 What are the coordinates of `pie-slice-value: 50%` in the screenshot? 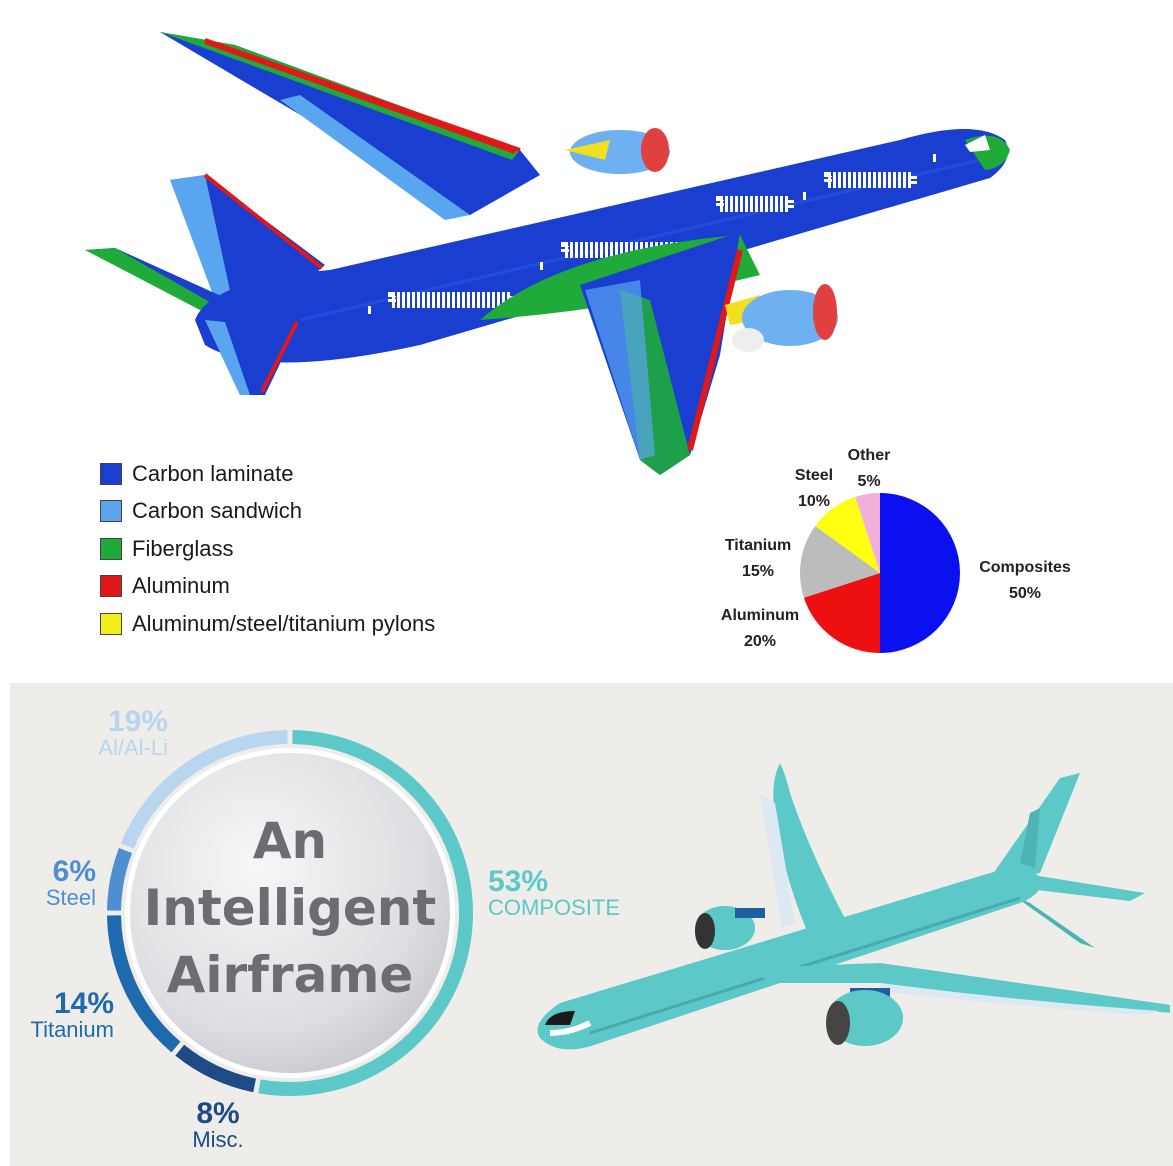 It's located at (1025, 593).